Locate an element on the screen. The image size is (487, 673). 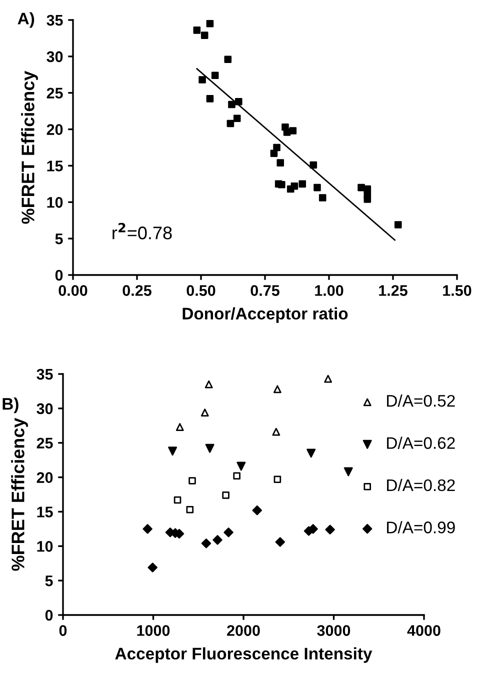
x-tick-label: 3000 is located at coordinates (333, 630).